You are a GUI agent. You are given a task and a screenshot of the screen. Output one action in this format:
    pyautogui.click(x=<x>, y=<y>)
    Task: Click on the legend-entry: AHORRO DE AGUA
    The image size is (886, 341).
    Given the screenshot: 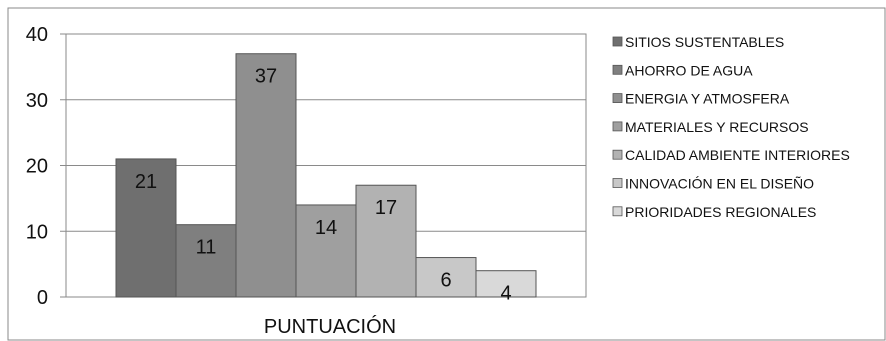 What is the action you would take?
    pyautogui.click(x=689, y=70)
    